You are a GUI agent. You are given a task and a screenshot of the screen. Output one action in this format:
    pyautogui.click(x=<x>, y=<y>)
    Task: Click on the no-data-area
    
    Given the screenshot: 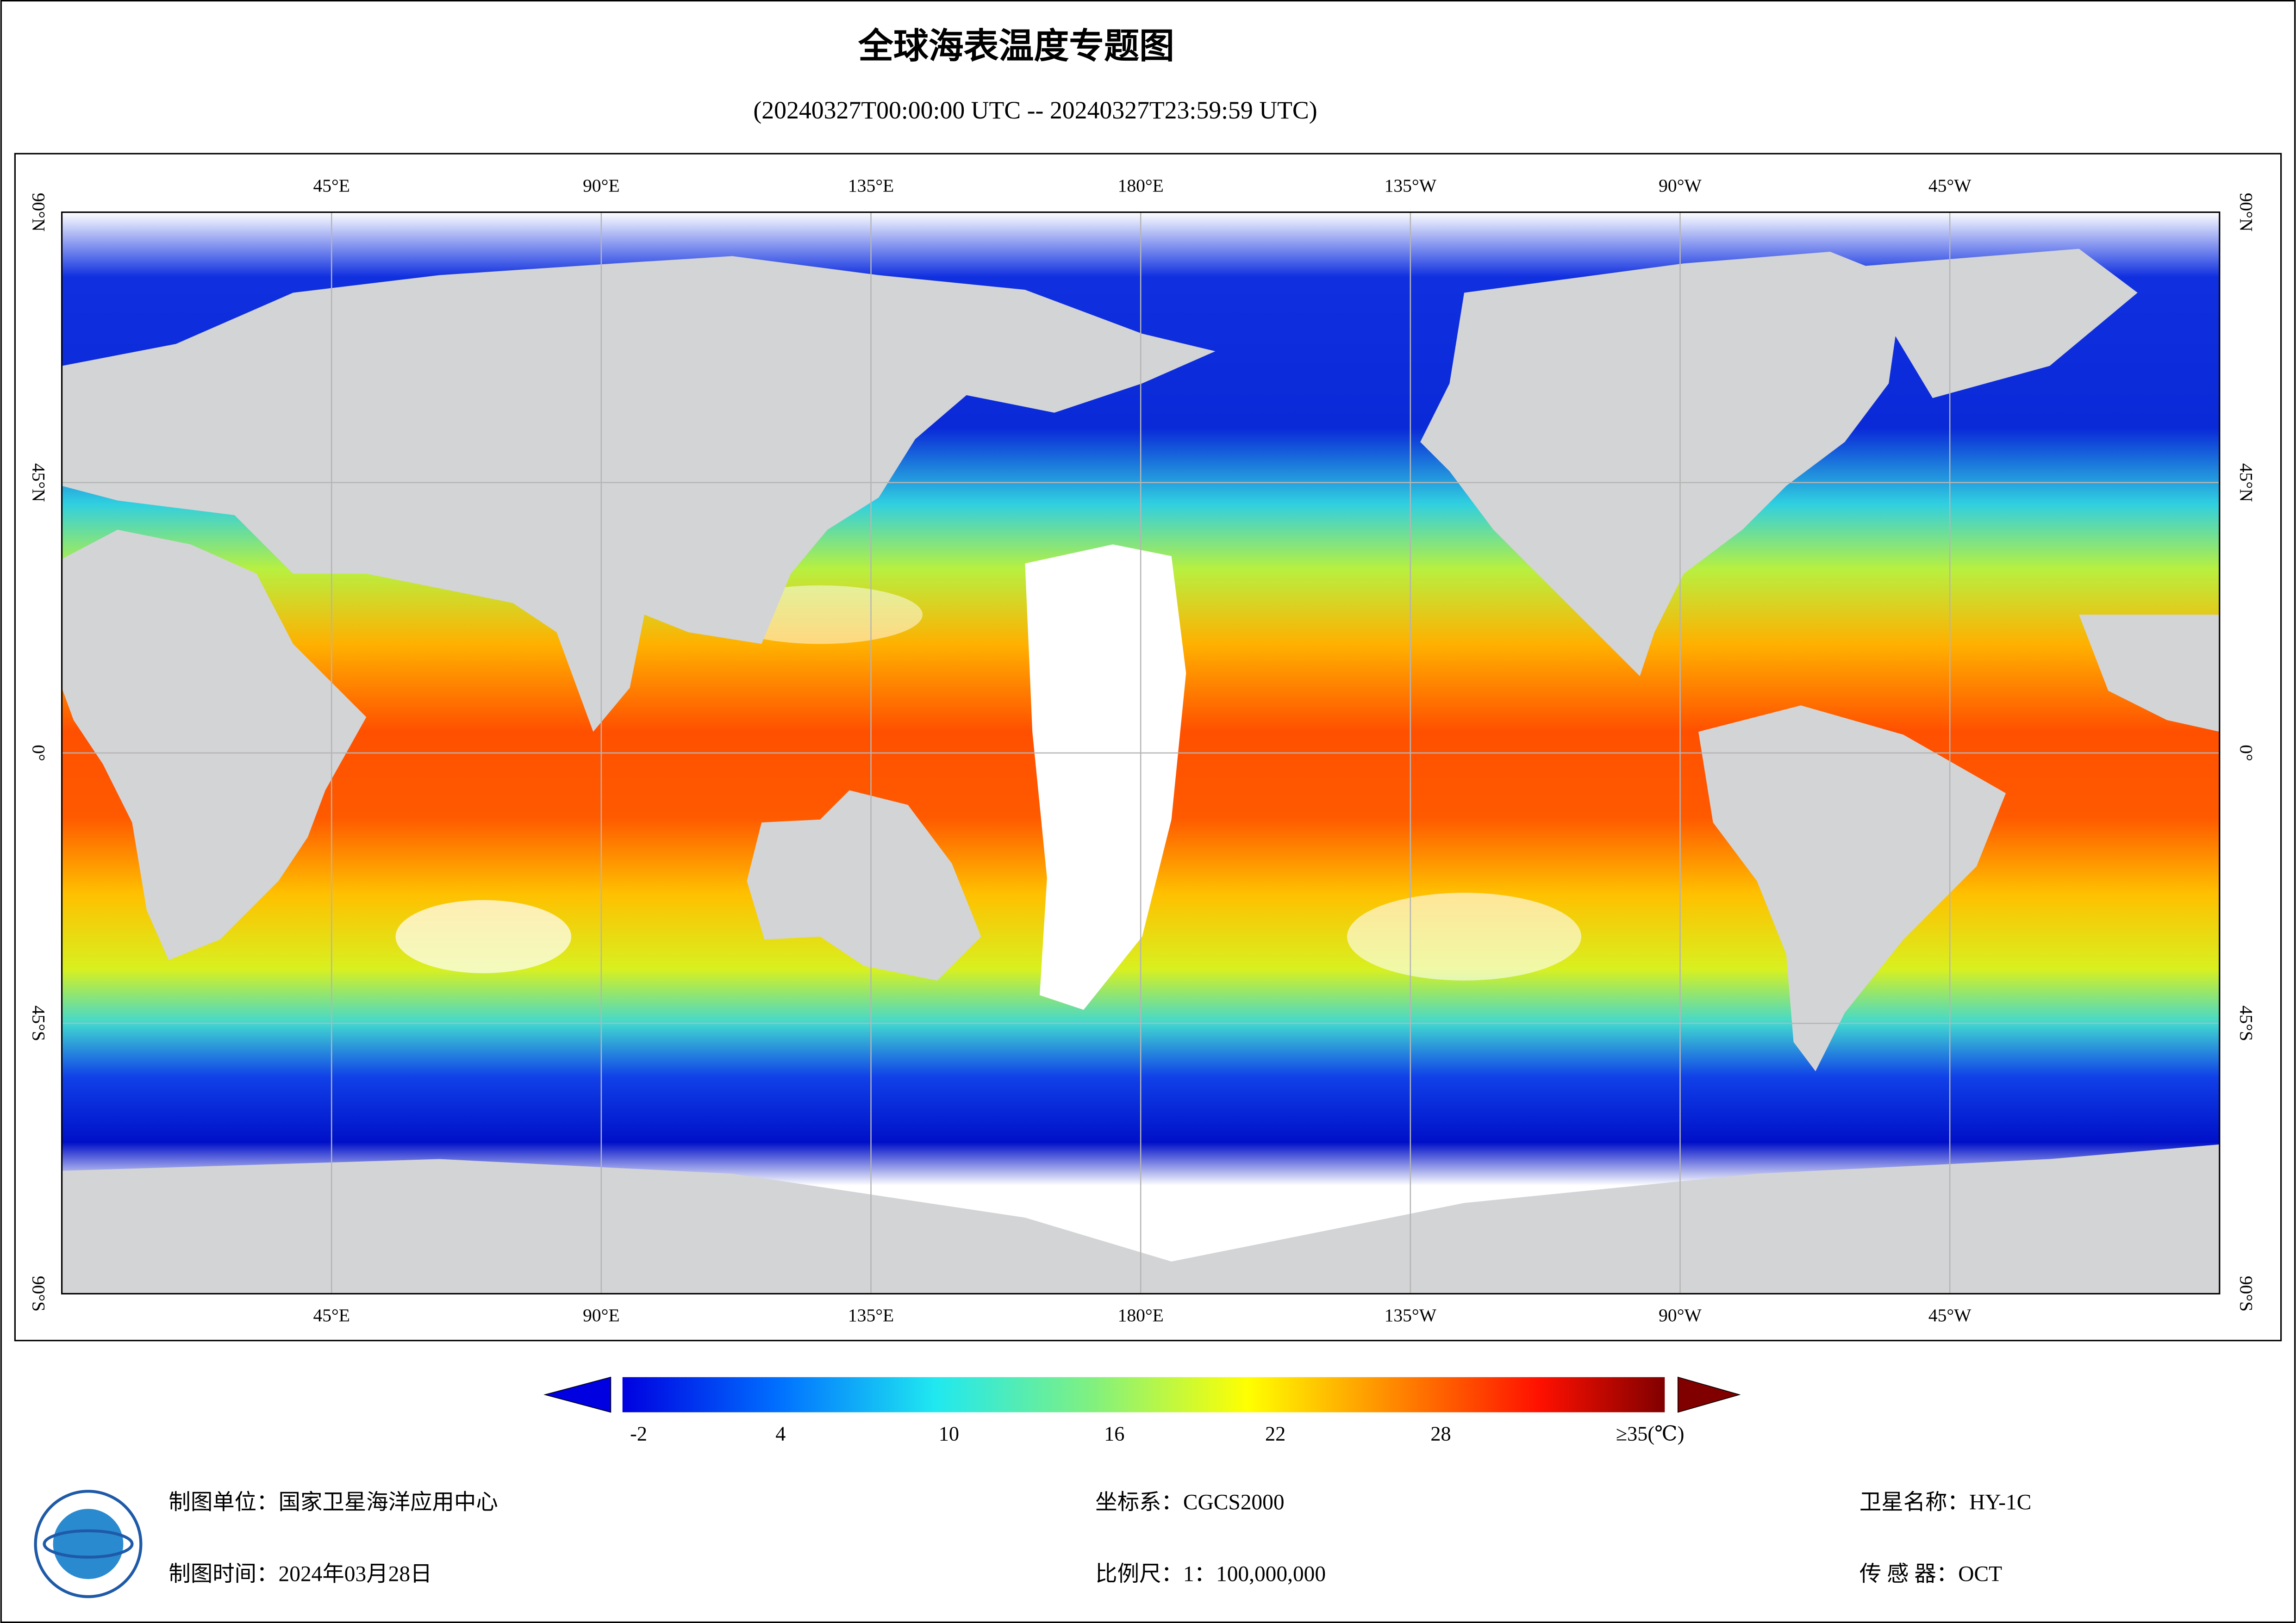 What is the action you would take?
    pyautogui.click(x=1105, y=777)
    